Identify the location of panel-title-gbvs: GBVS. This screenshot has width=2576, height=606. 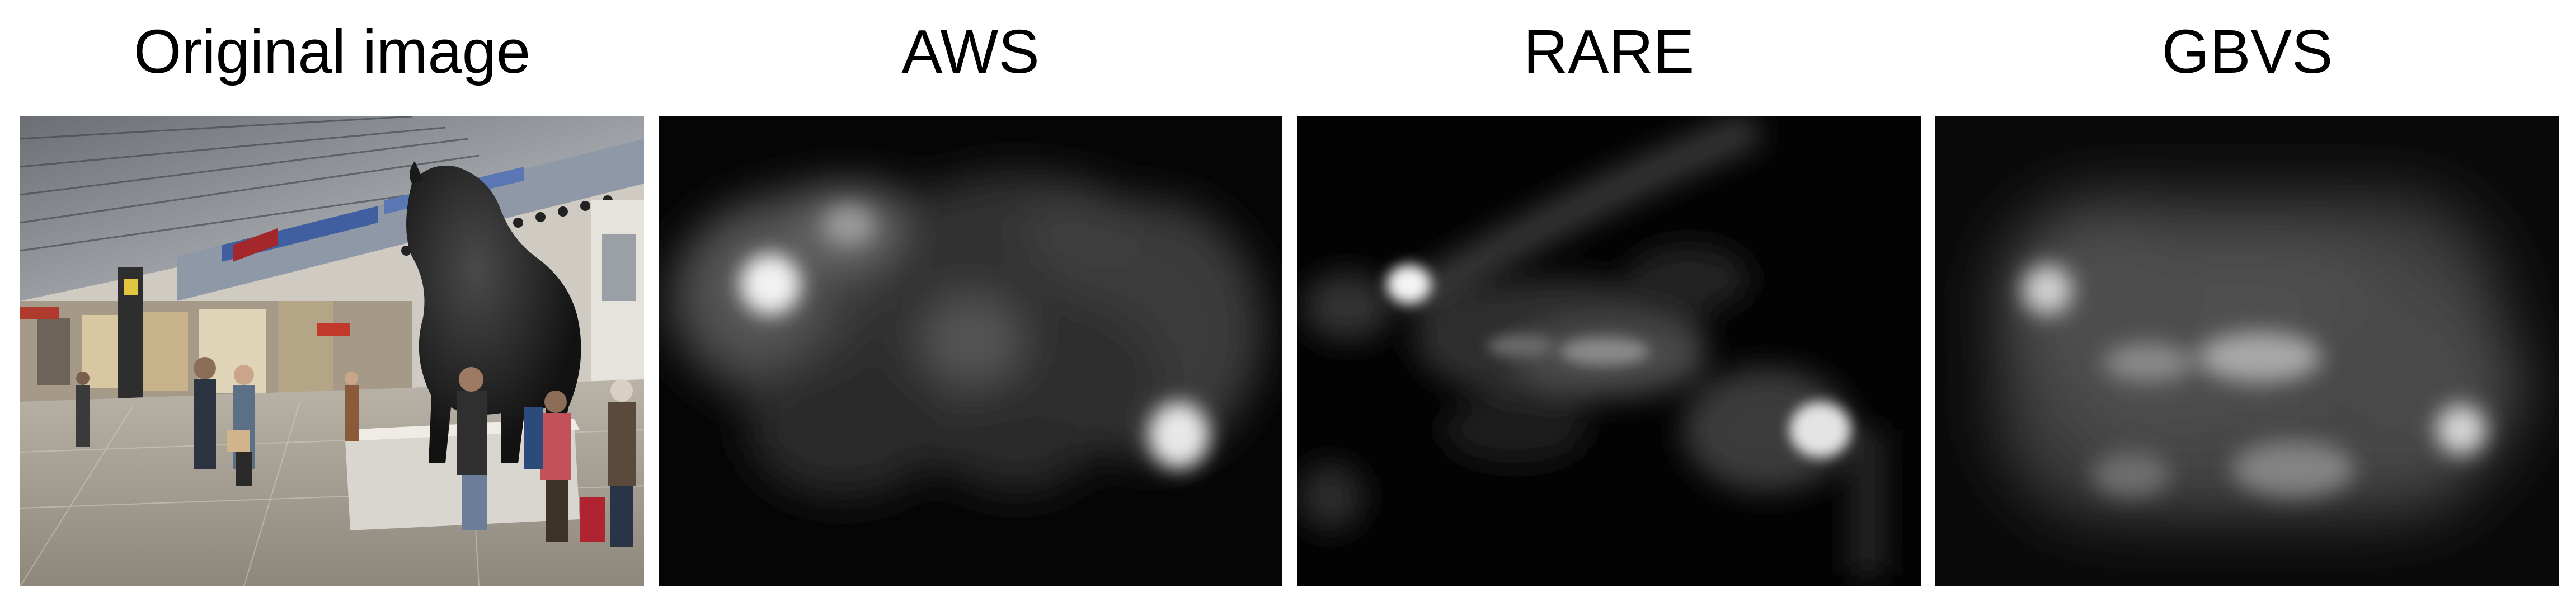
(2247, 51).